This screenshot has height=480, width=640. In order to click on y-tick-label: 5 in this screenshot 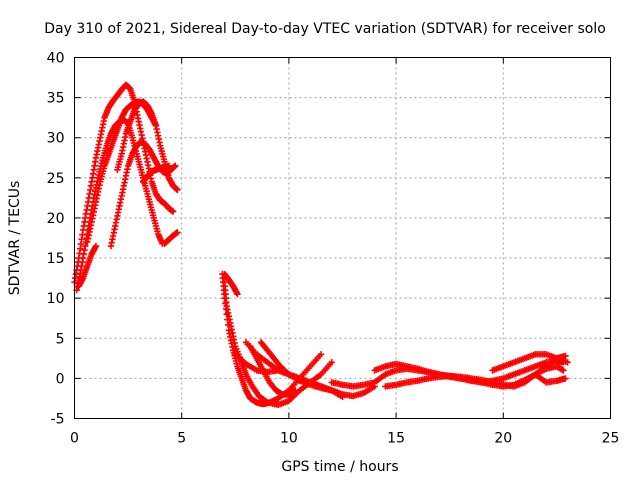, I will do `click(60, 339)`.